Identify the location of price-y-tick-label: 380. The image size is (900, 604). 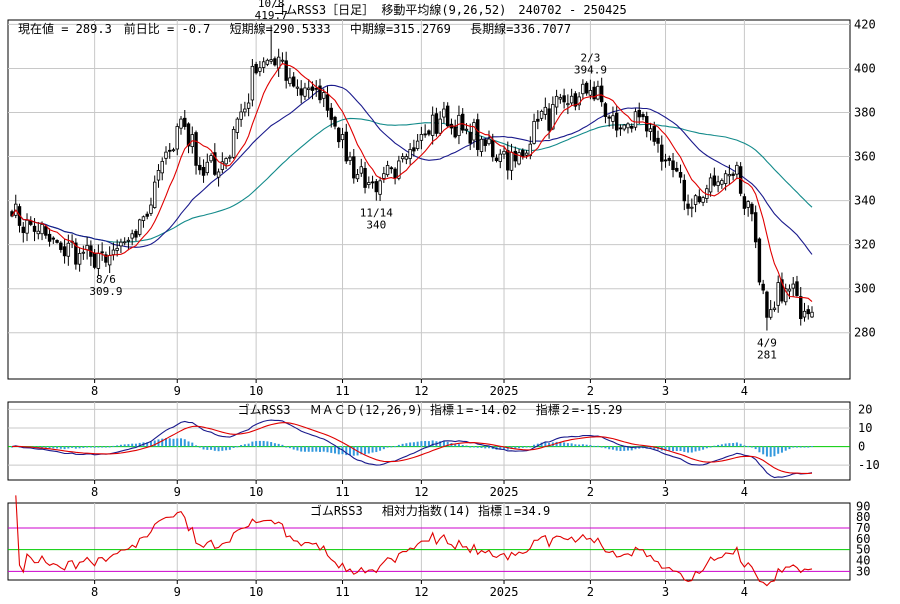
(865, 113).